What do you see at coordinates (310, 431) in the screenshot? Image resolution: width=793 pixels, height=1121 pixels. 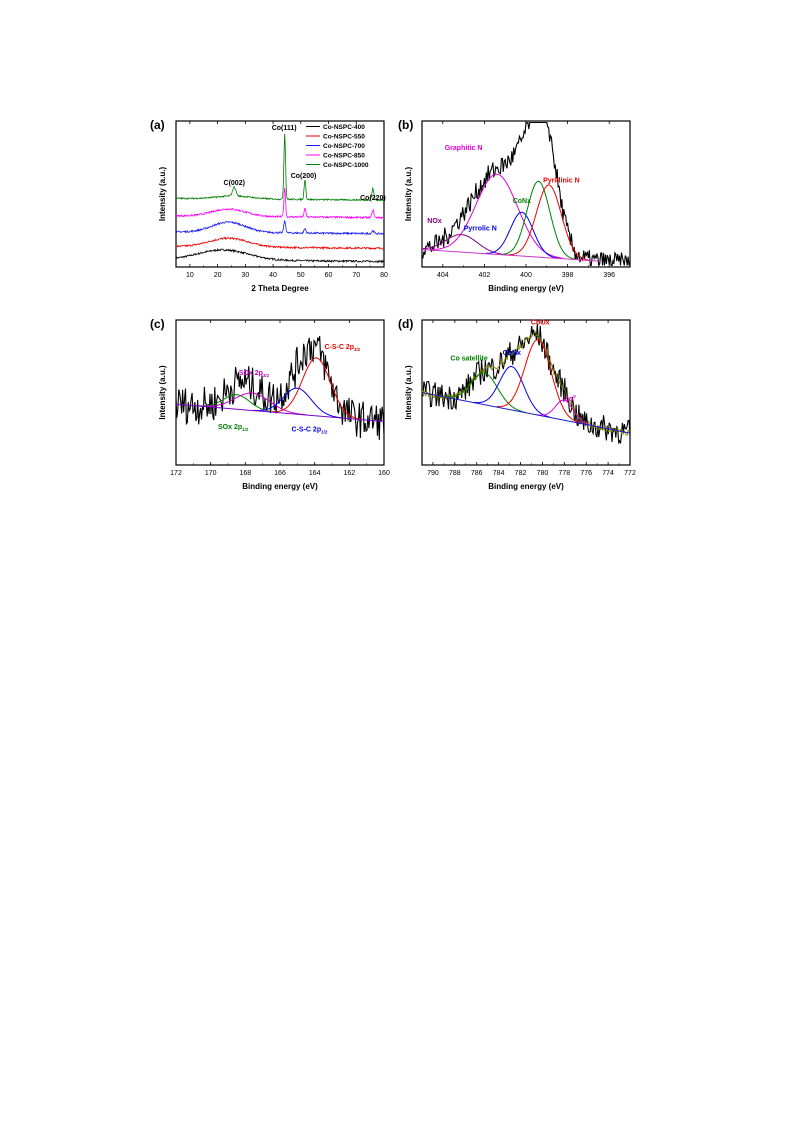 I see `peak-annotation: C-S-C 2p1/2` at bounding box center [310, 431].